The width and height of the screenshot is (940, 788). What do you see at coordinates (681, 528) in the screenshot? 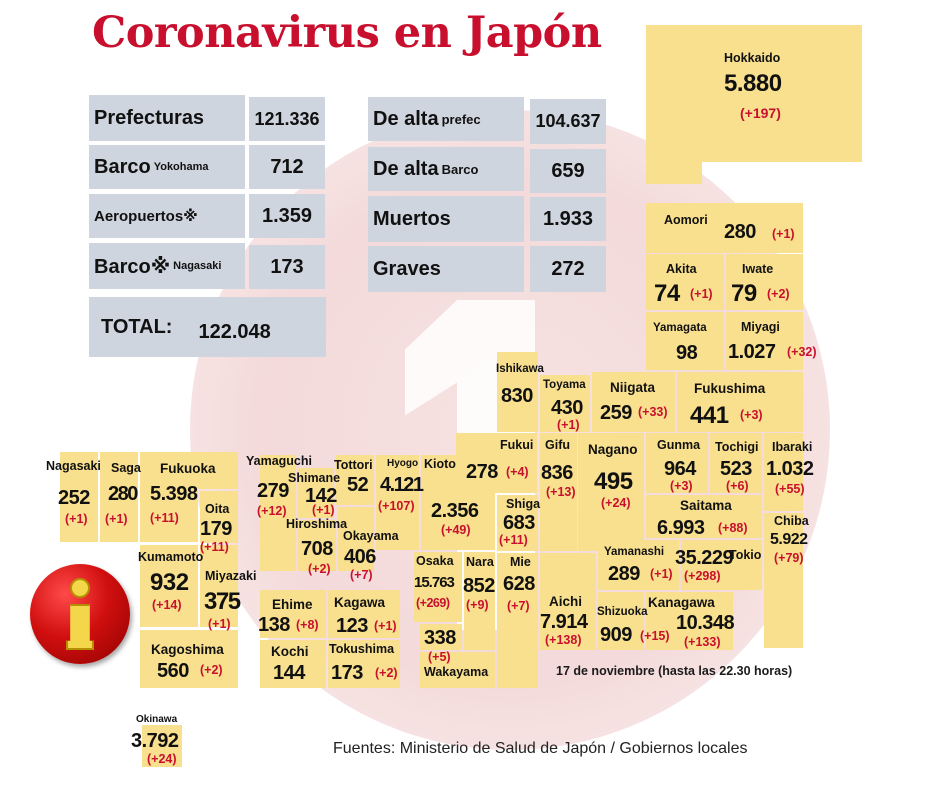
I see `prefecture-value: 6.993` at bounding box center [681, 528].